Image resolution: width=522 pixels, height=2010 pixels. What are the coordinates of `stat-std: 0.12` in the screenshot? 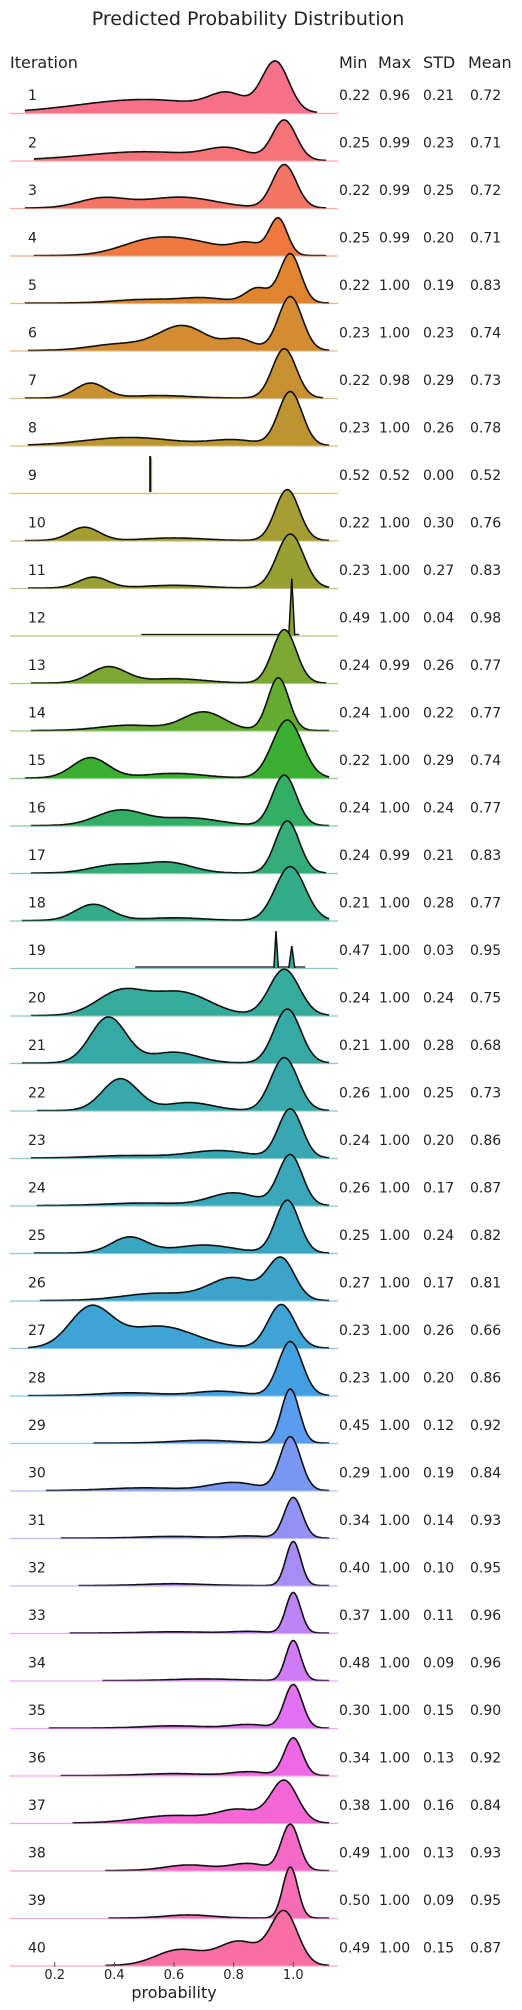 It's located at (438, 1426).